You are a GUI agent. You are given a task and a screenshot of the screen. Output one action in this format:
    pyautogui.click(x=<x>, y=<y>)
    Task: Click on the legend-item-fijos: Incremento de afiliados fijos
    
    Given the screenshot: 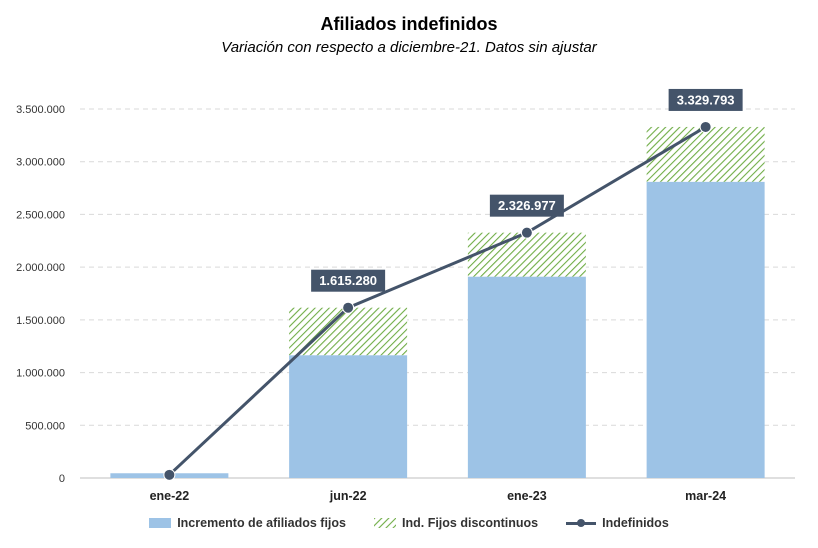 What is the action you would take?
    pyautogui.click(x=247, y=523)
    